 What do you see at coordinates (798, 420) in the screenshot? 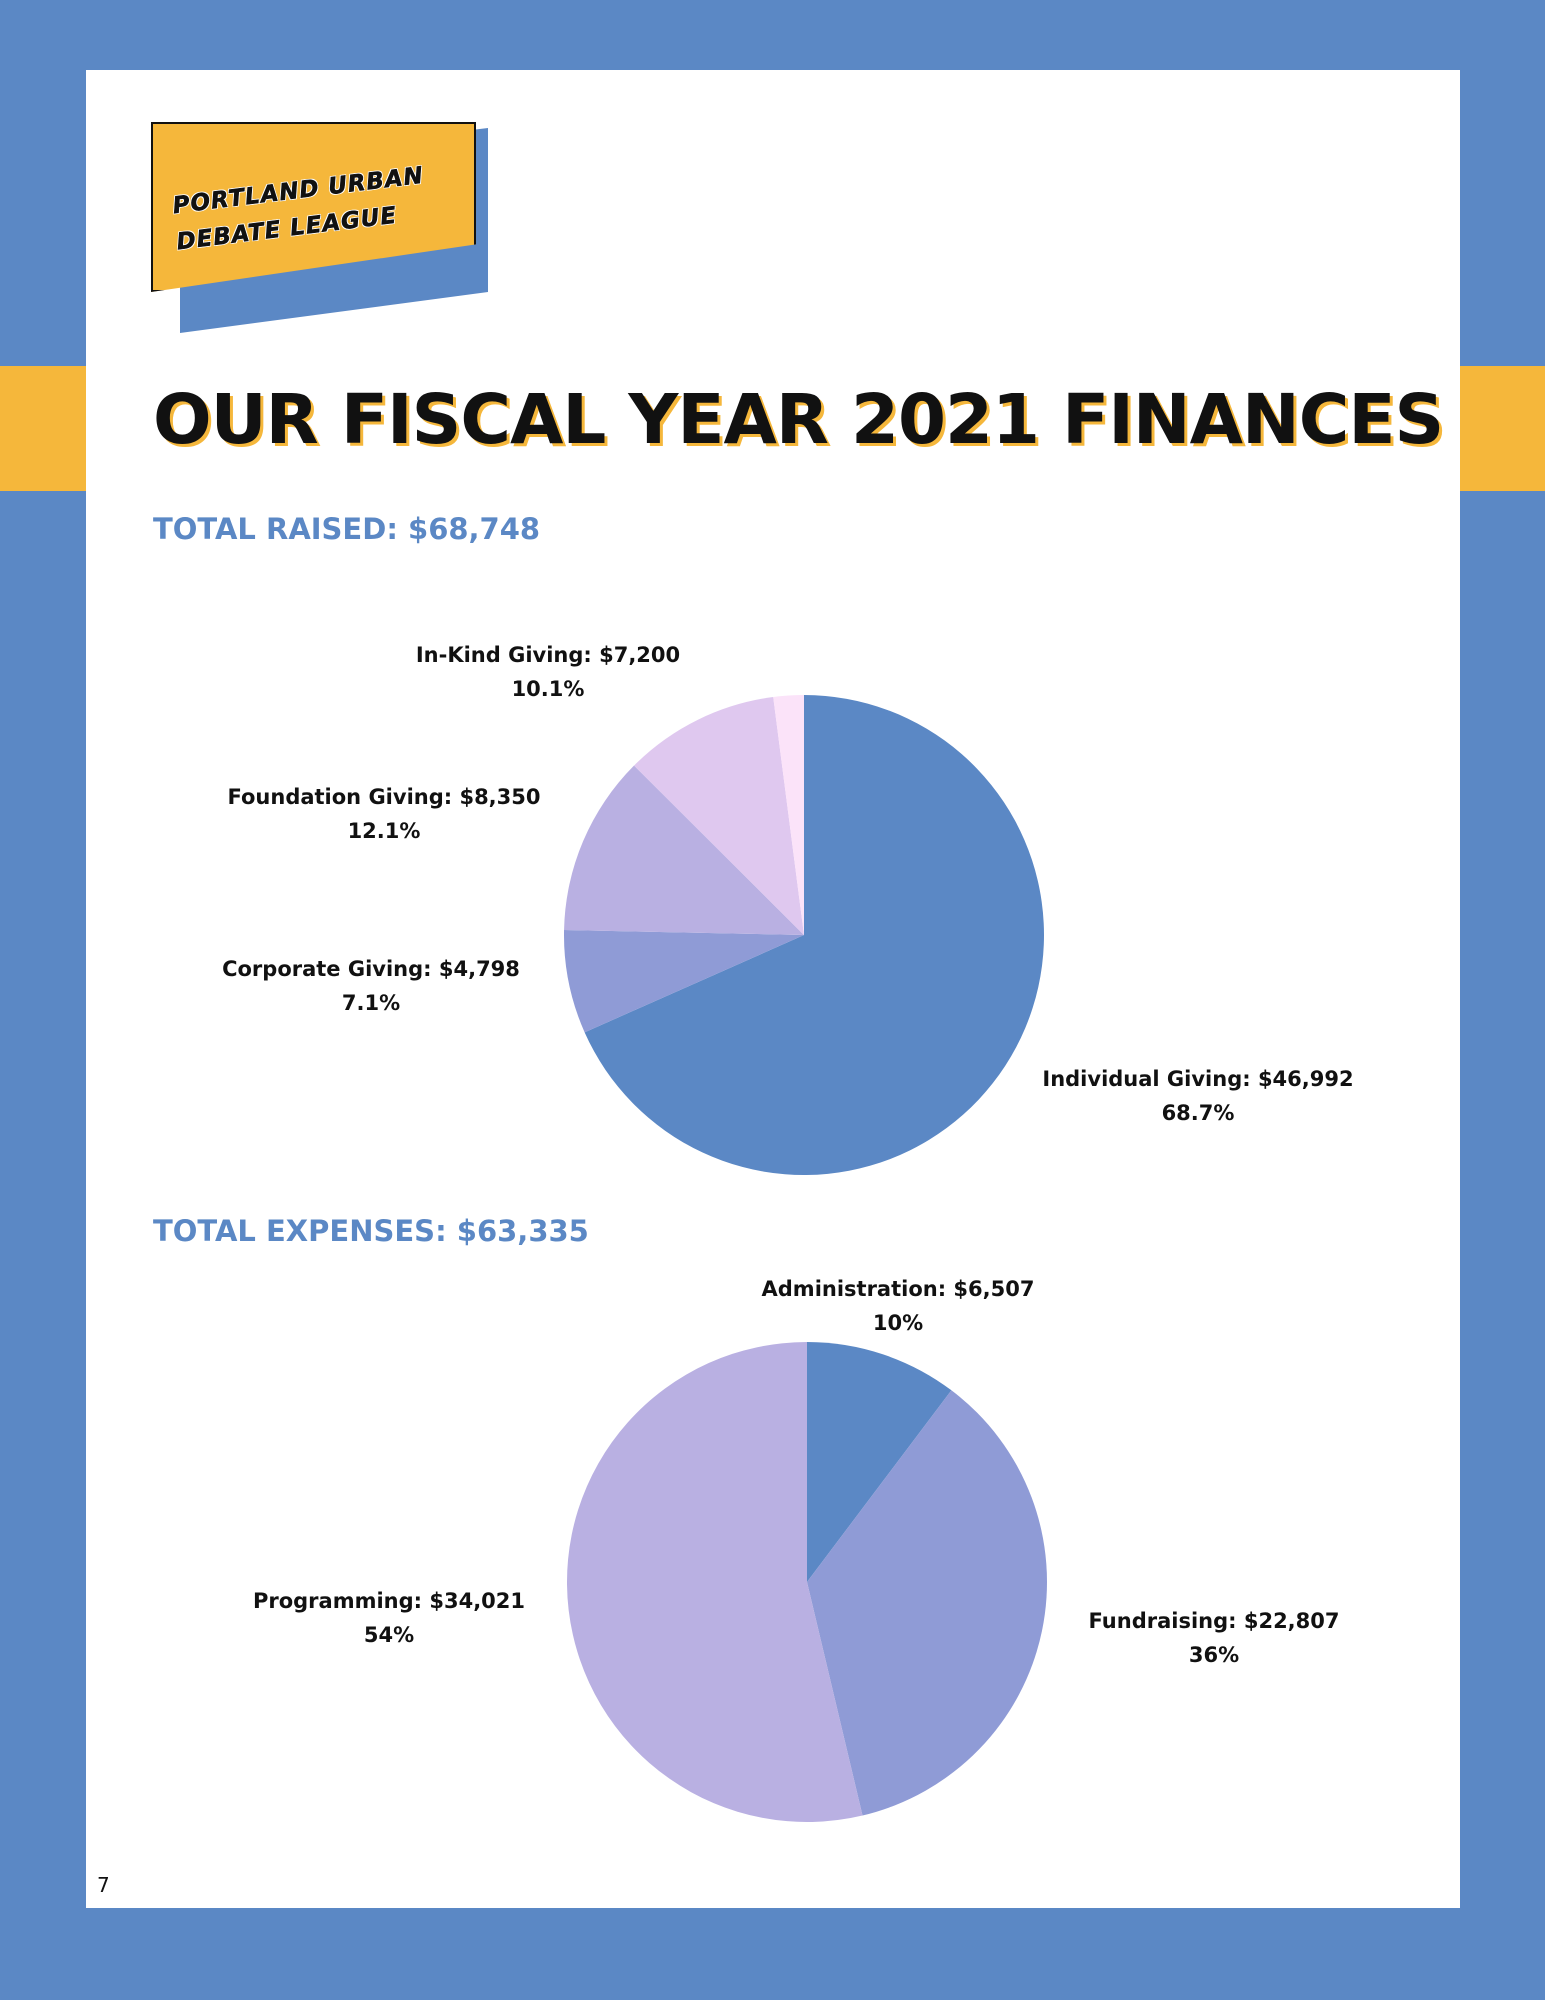
I see `page-title: OUR FISCAL YEAR 2021 FINANCES` at bounding box center [798, 420].